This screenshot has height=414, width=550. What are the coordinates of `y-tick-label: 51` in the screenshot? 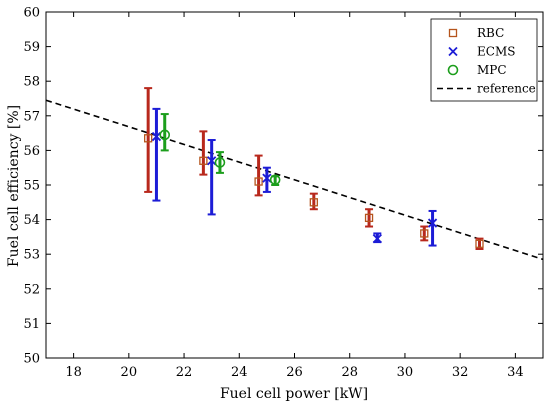 It's located at (31, 324).